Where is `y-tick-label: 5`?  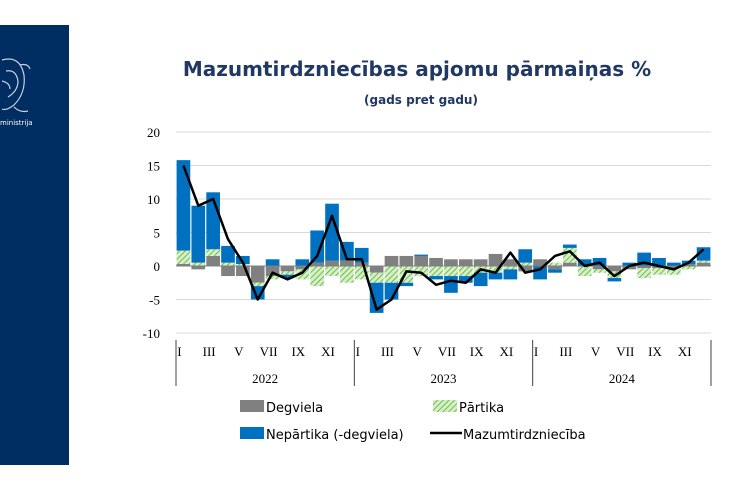 y-tick-label: 5 is located at coordinates (157, 233).